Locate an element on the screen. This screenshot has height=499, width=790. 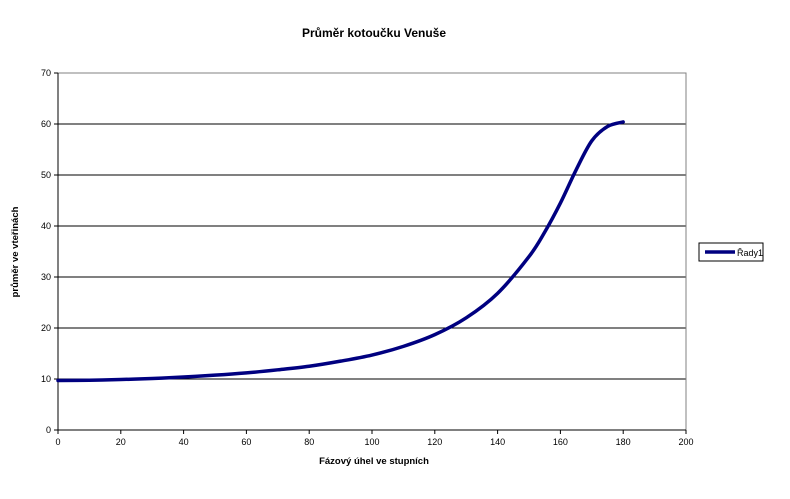
y-tick-label: 20 is located at coordinates (46, 328).